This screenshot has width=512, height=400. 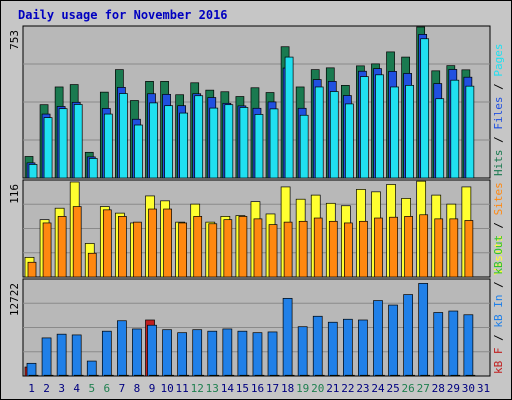 I want to click on legend-visits: Visits, so click(x=498, y=255).